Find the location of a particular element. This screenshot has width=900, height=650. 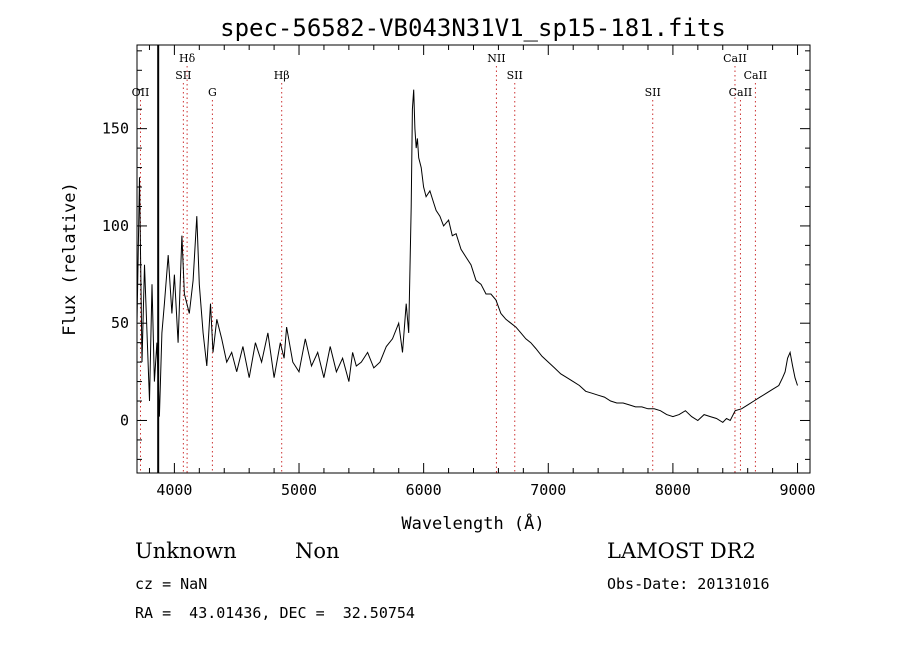

spectral-line-label-1: Hδ is located at coordinates (187, 58).